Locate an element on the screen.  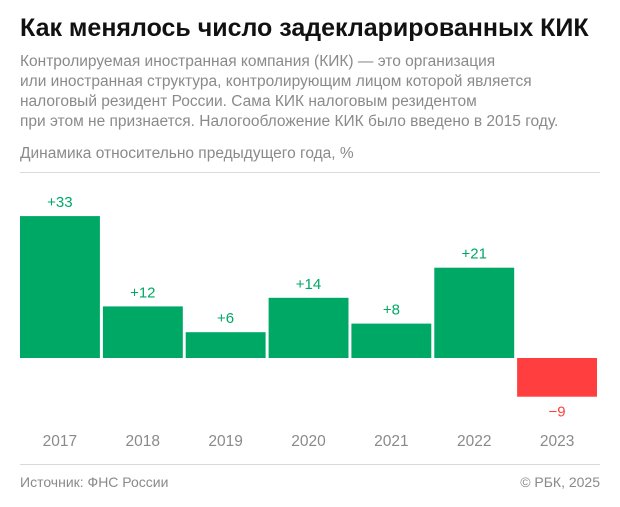
x-tick-label-2019: 2019 is located at coordinates (225, 441).